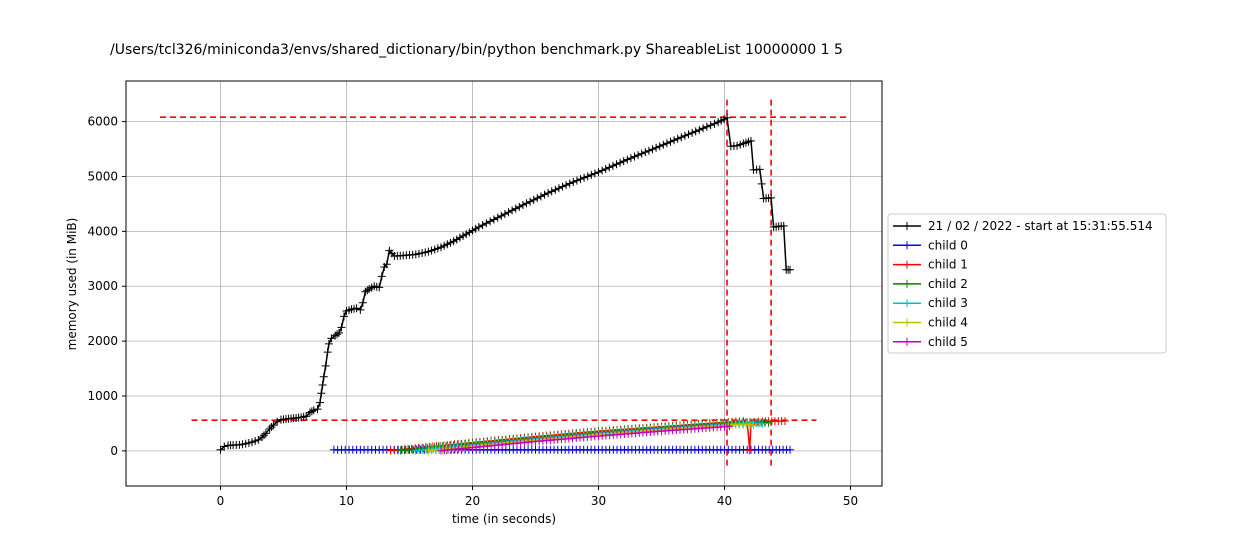 Image resolution: width=1260 pixels, height=540 pixels. Describe the element at coordinates (930, 323) in the screenshot. I see `legend-entry: child 4` at that location.